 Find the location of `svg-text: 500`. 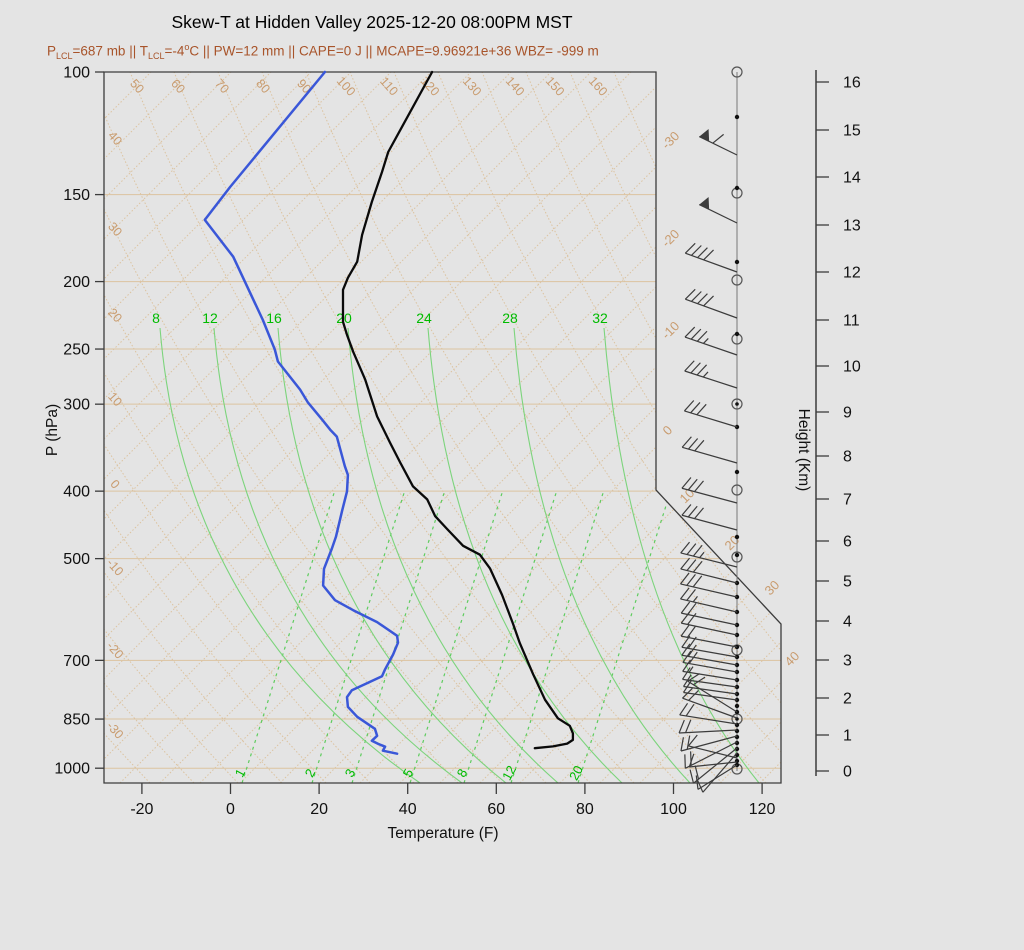

svg-text: 500 is located at coordinates (76, 559).